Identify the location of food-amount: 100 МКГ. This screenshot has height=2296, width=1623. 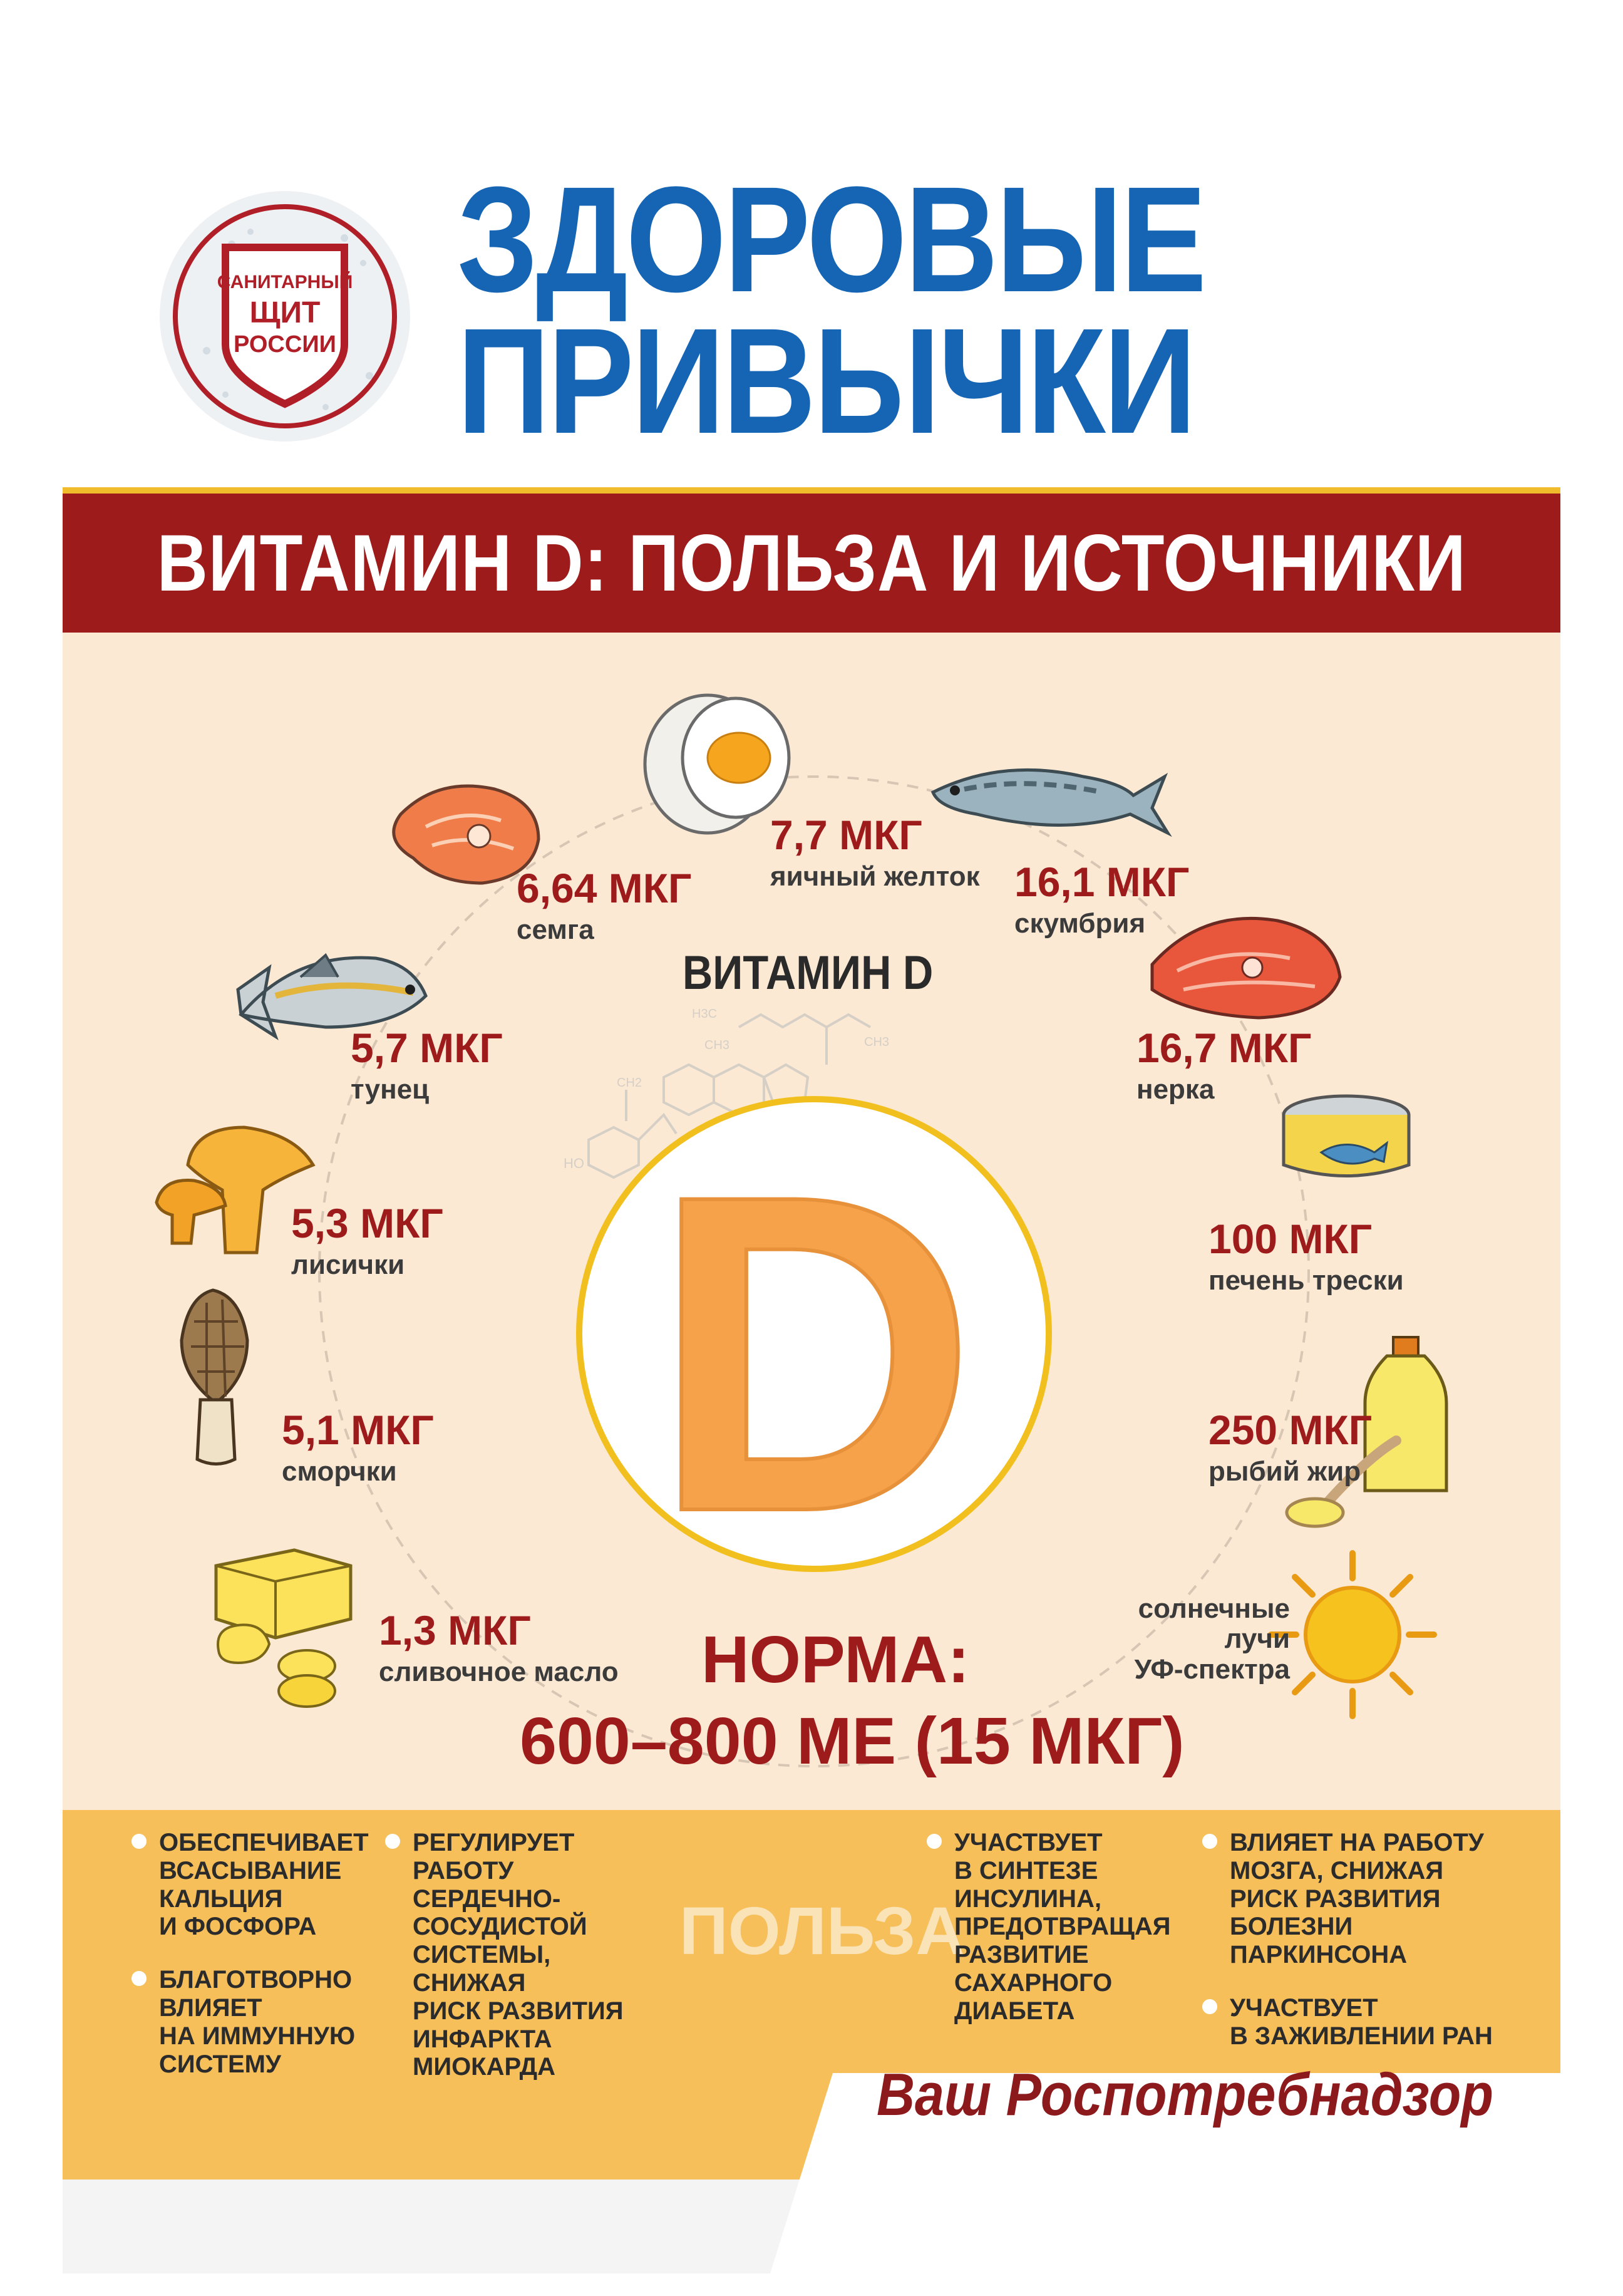
(1291, 1239).